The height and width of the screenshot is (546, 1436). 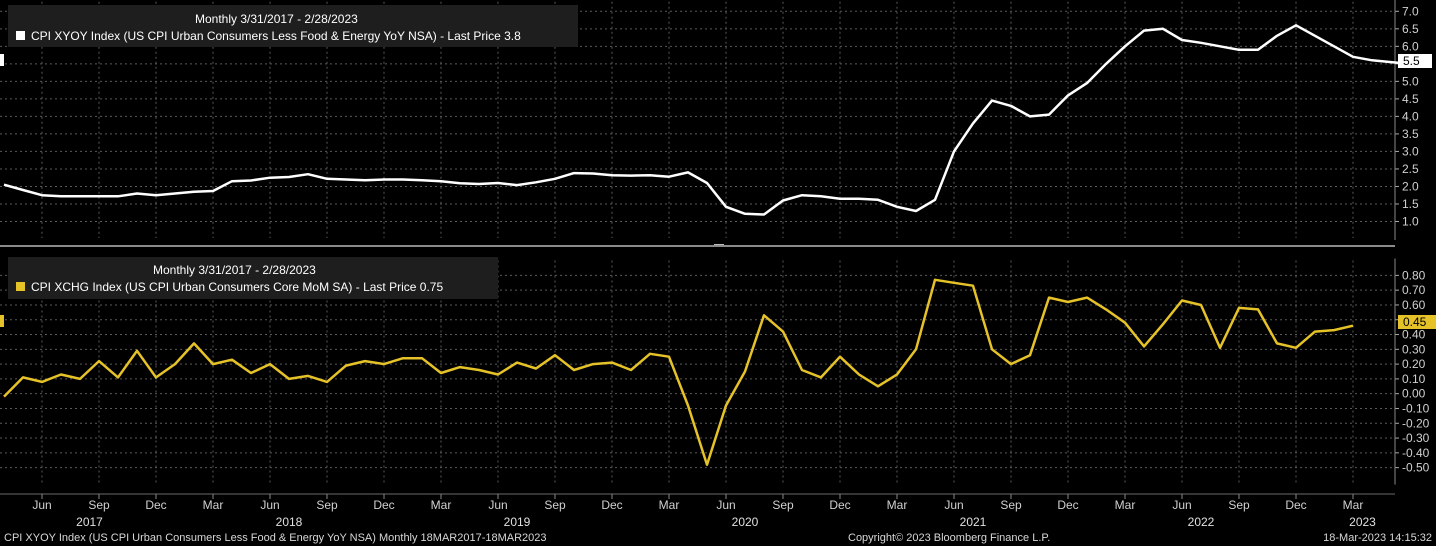 What do you see at coordinates (1414, 305) in the screenshot?
I see `bottom-y-tick-label: 0.60` at bounding box center [1414, 305].